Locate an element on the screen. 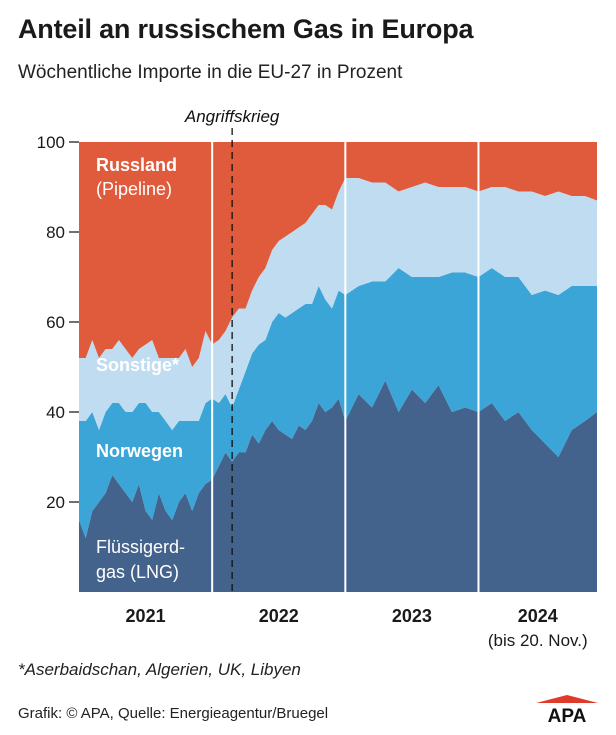 Image resolution: width=616 pixels, height=735 pixels. x-label-note: (bis 20. Nov.) is located at coordinates (538, 640).